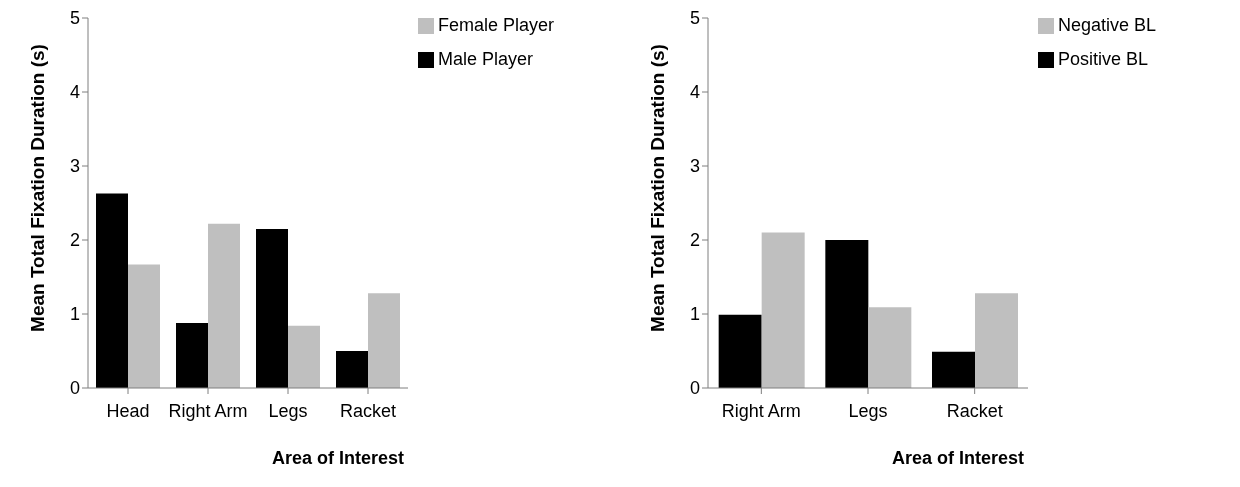 The width and height of the screenshot is (1240, 487). I want to click on legend-label: Positive BL, so click(1103, 59).